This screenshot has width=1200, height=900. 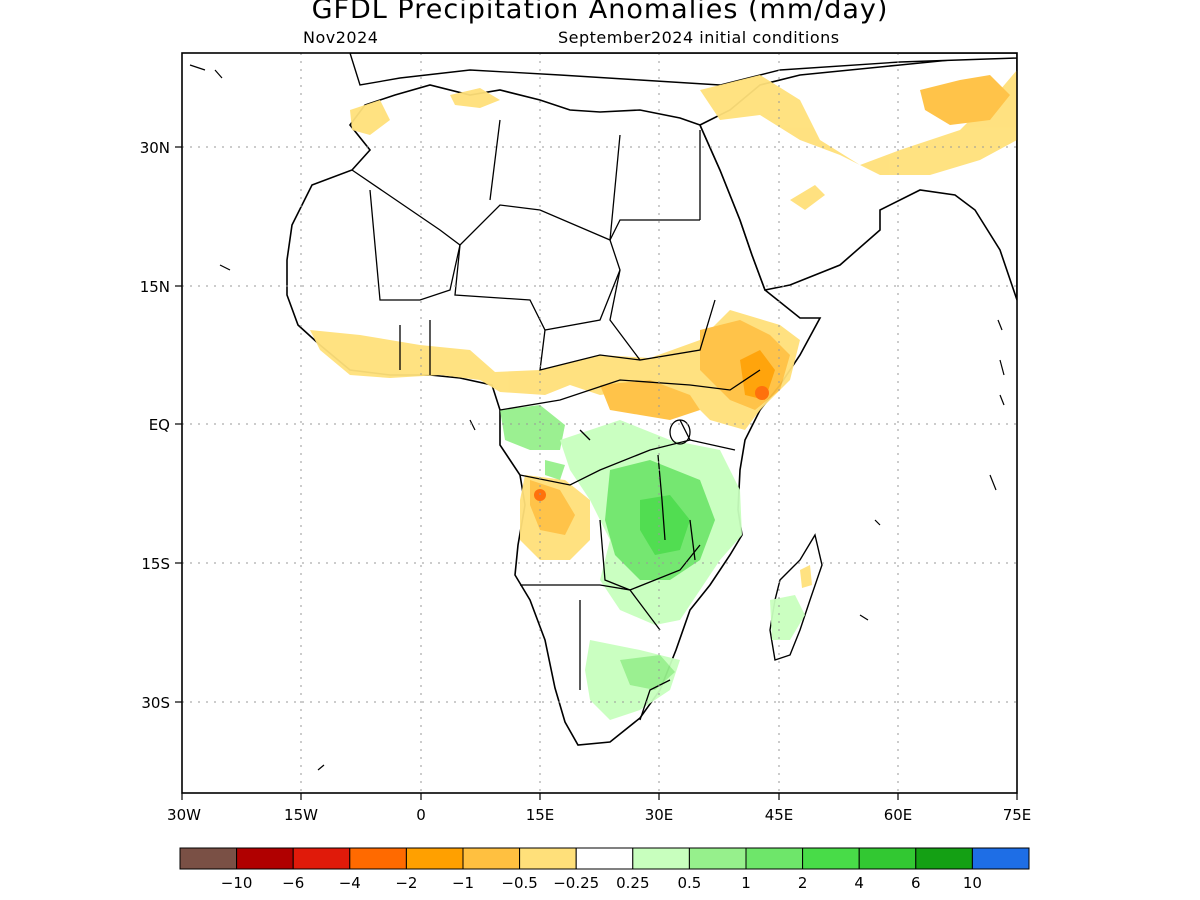 I want to click on chart-title: GFDL Precipitation Anomalies (mm/day), so click(x=600, y=12).